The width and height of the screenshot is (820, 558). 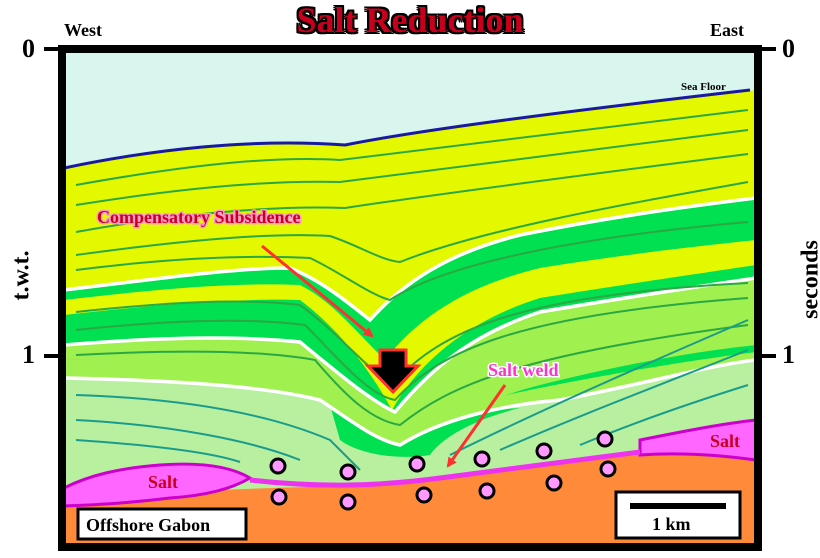 I want to click on location-label: Offshore Gabon, so click(x=148, y=525).